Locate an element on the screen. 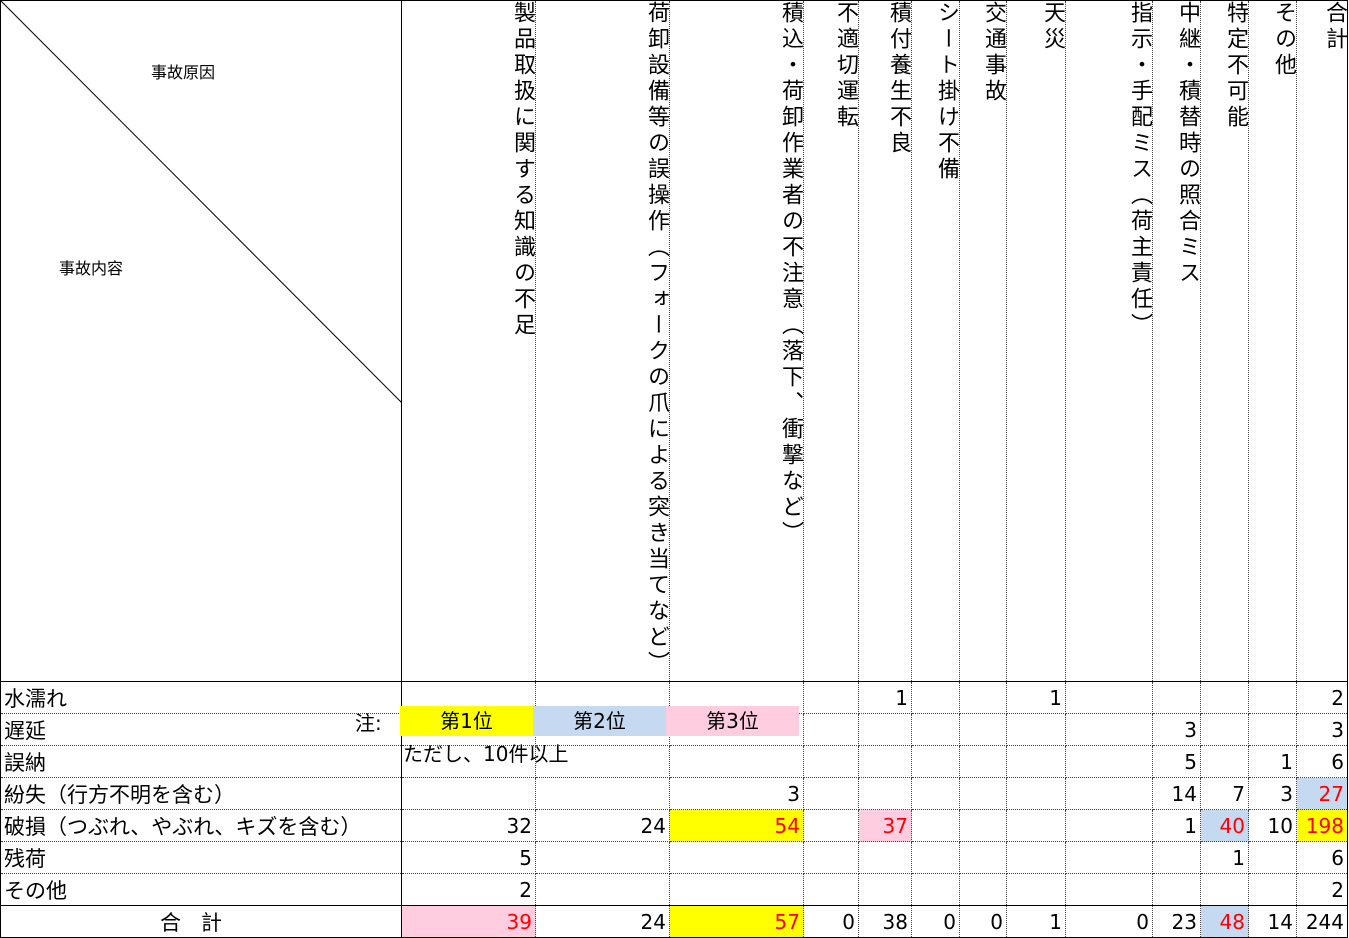 This screenshot has width=1349, height=938. column-header-label: 交通事故 is located at coordinates (993, 53).